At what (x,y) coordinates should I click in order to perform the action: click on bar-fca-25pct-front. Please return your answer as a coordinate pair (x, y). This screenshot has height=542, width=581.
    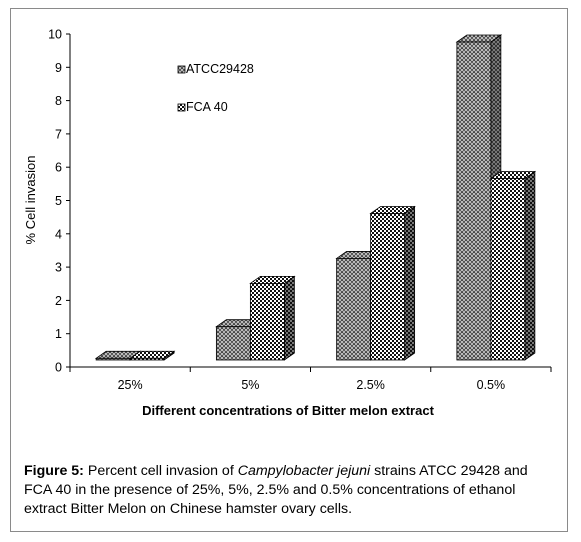
    Looking at the image, I should click on (147, 359).